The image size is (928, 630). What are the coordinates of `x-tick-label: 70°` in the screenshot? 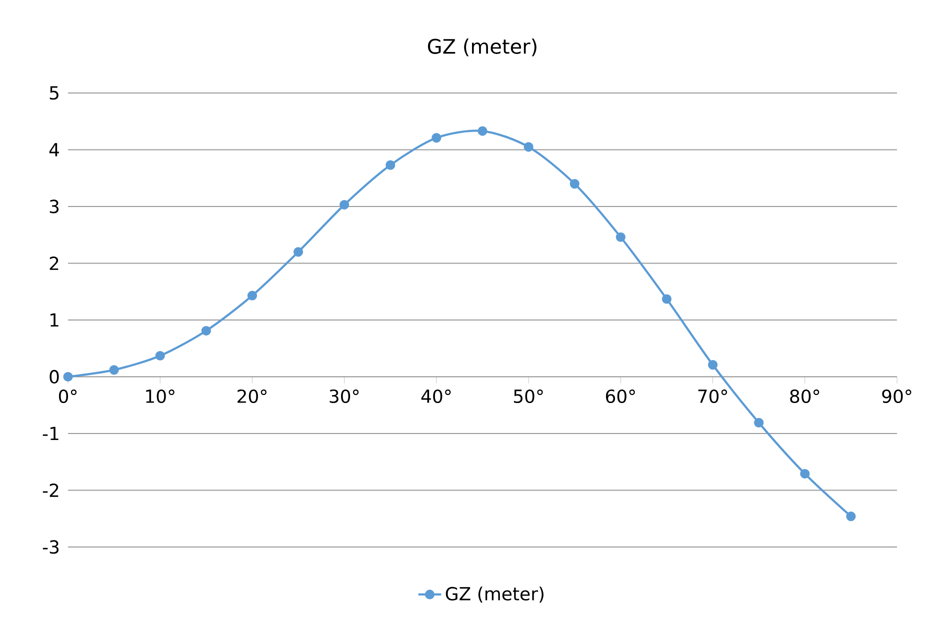 It's located at (713, 396).